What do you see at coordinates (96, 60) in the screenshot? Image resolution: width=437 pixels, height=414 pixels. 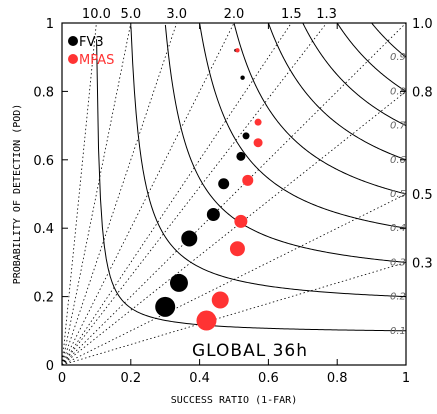 I see `legend-label-mpas: MPAS` at bounding box center [96, 60].